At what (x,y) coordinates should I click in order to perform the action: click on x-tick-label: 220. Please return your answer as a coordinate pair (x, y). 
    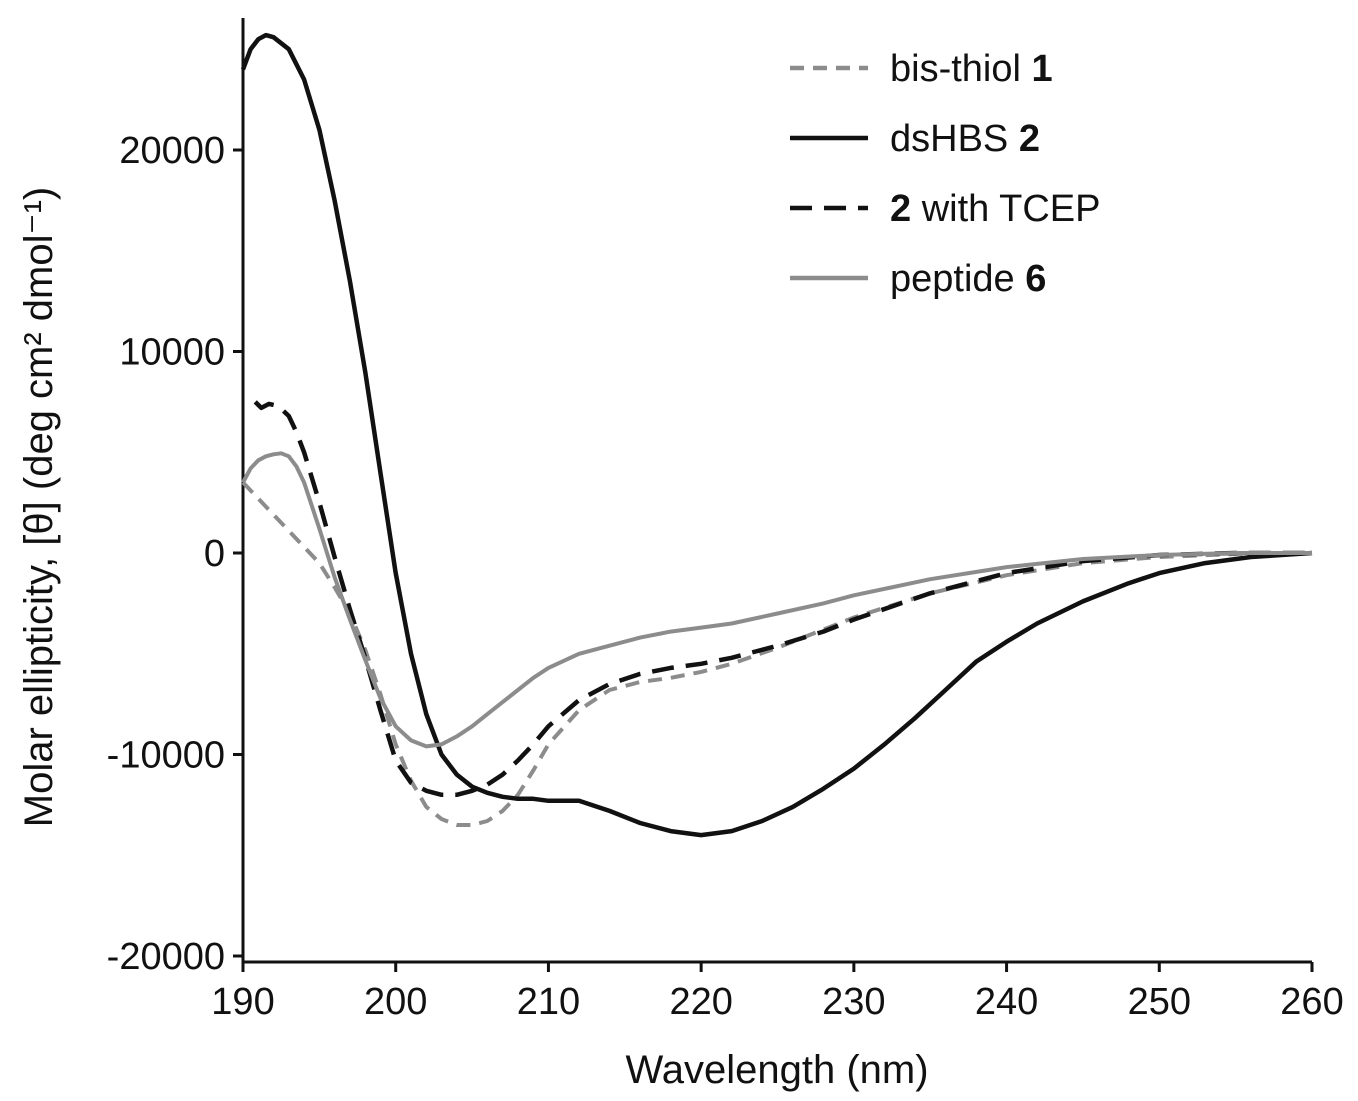
    Looking at the image, I should click on (700, 1002).